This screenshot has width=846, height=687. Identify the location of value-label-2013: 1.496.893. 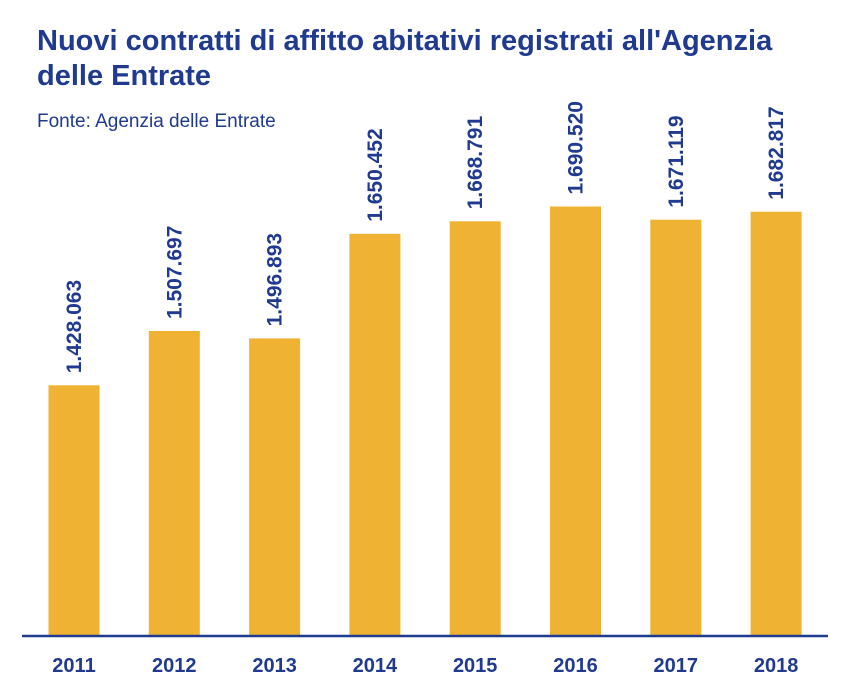
(275, 279).